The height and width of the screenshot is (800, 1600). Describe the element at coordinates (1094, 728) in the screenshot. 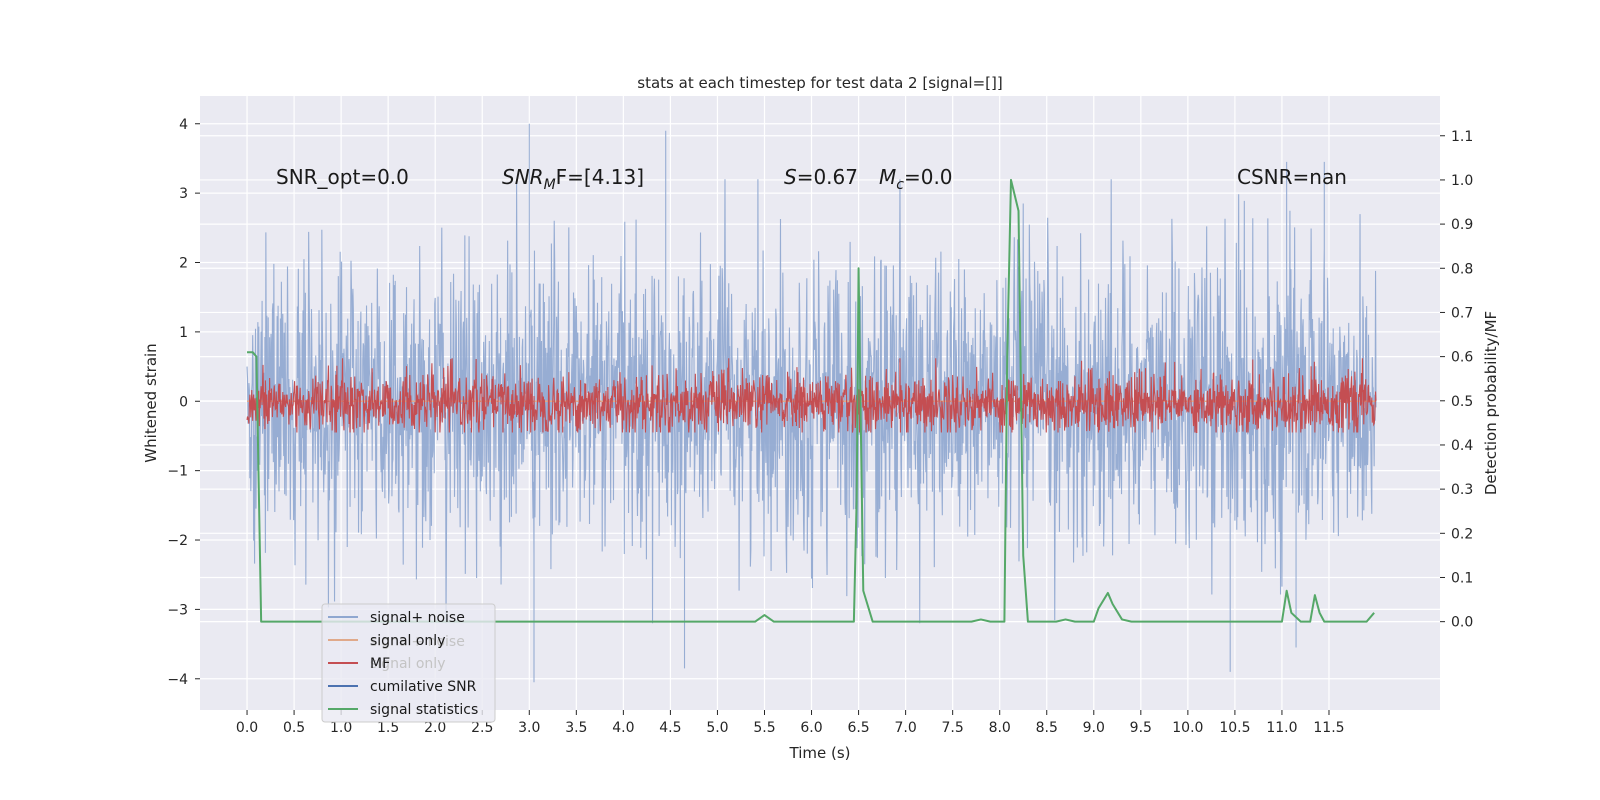

I see `x-tick-label: 9.0` at that location.